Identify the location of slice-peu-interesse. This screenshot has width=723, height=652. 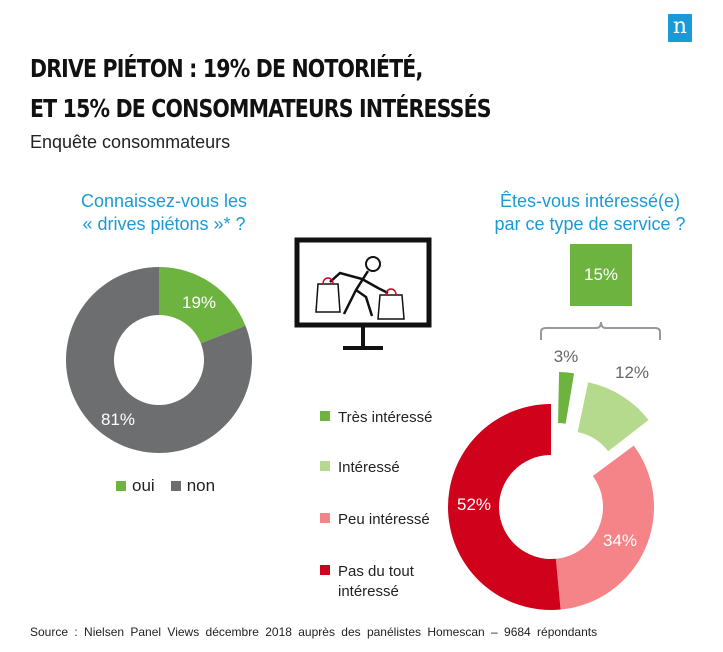
(604, 527).